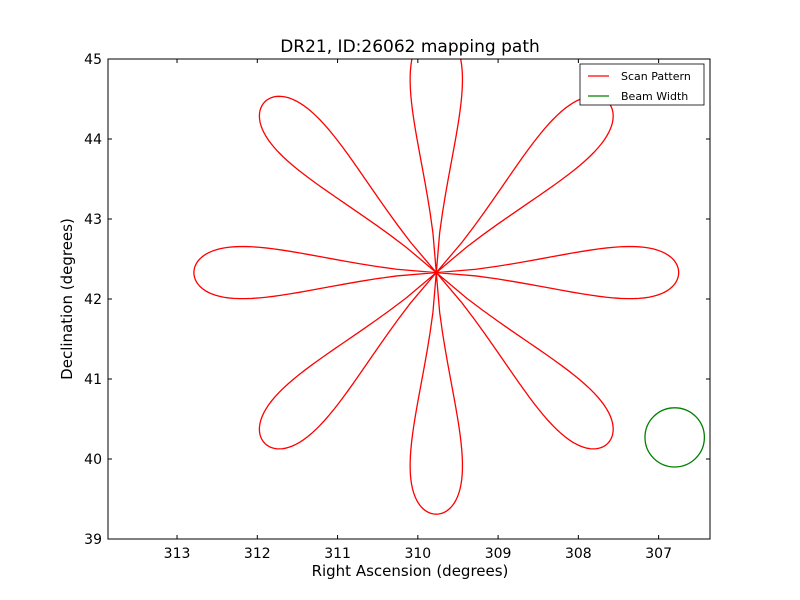 This screenshot has height=600, width=800. Describe the element at coordinates (93, 300) in the screenshot. I see `y-tick-label: 42` at that location.